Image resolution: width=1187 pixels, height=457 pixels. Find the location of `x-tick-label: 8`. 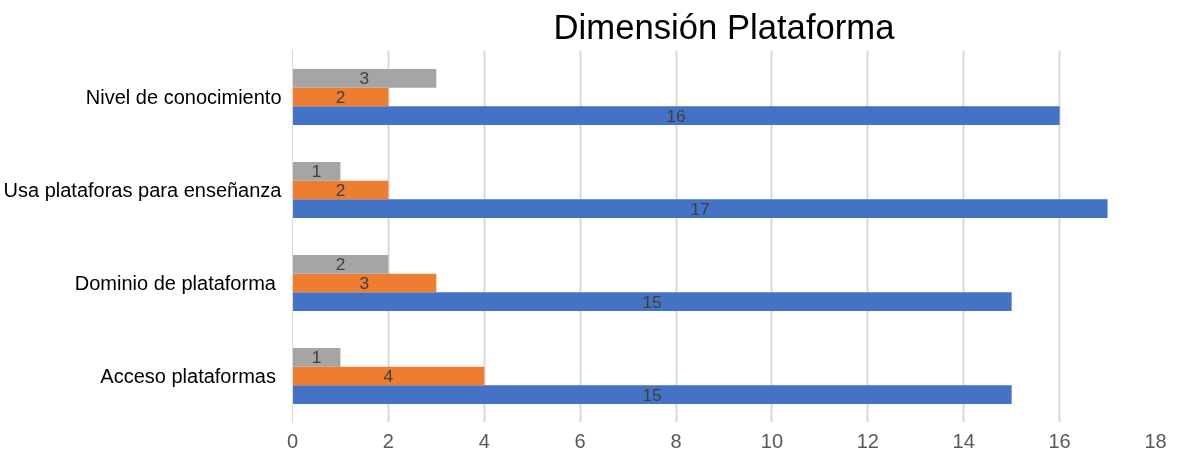

x-tick-label: 8 is located at coordinates (676, 440).